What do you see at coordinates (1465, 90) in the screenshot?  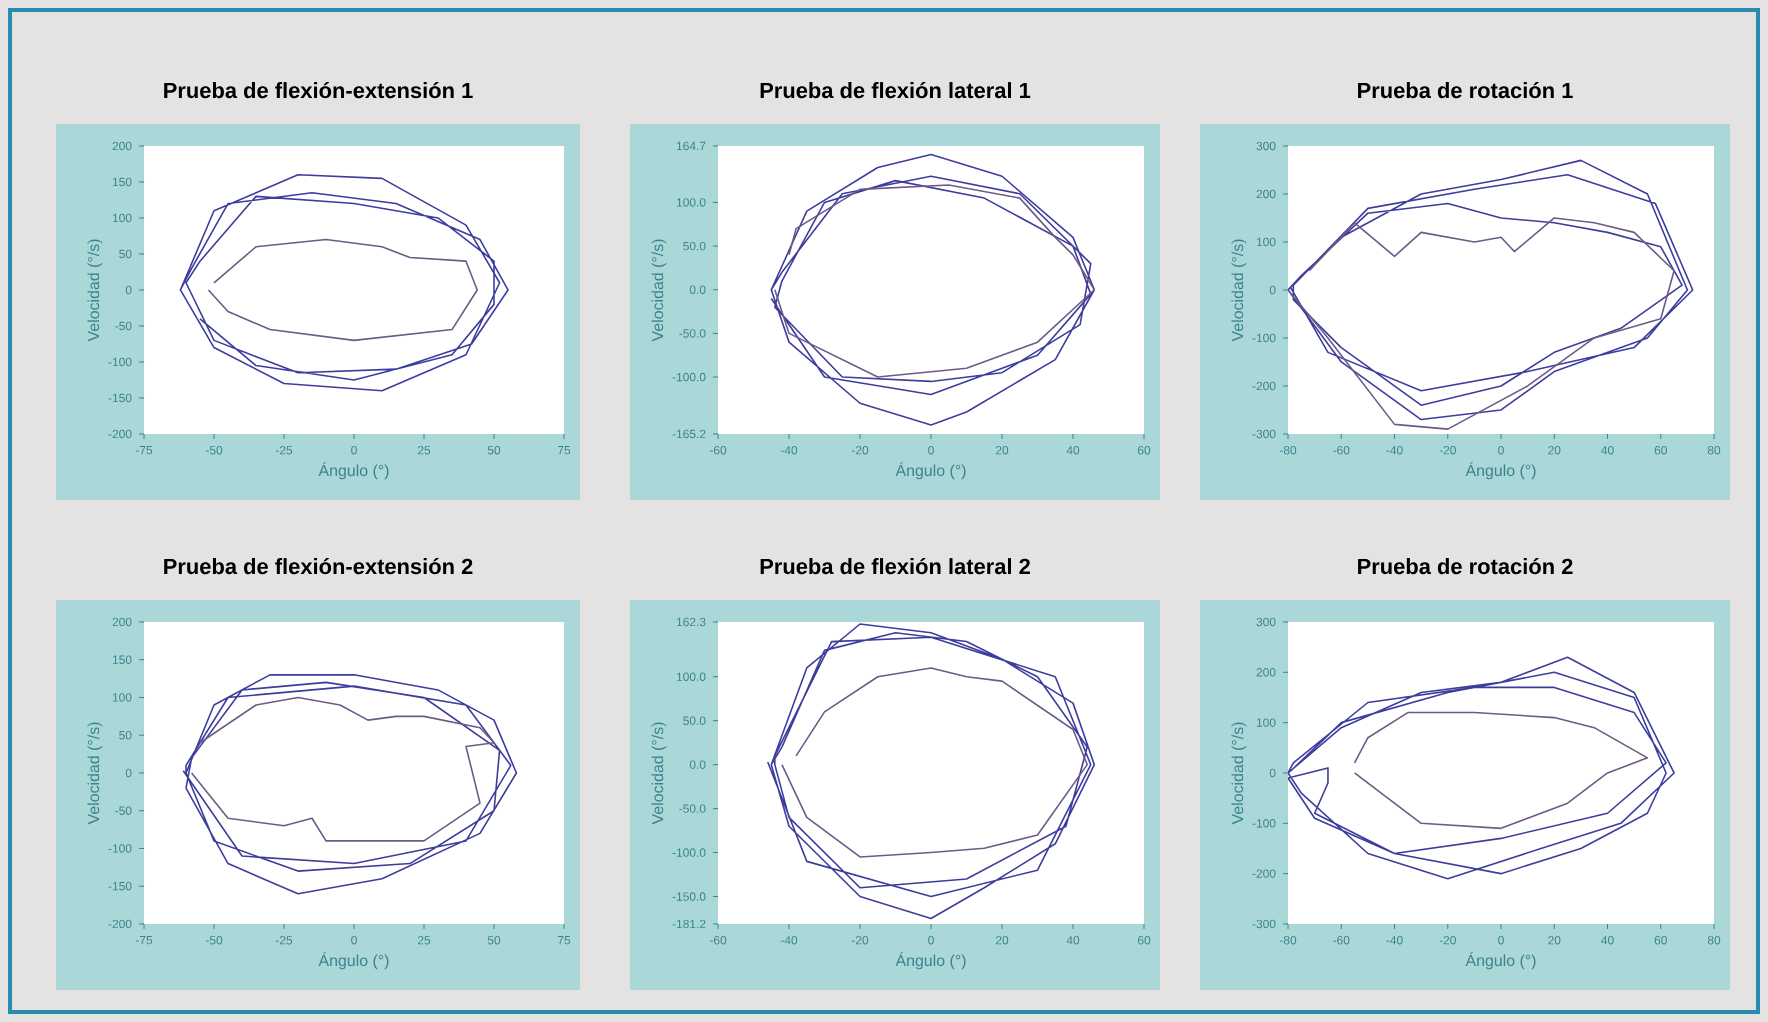 I see `chart-title: Prueba de rotación 1` at bounding box center [1465, 90].